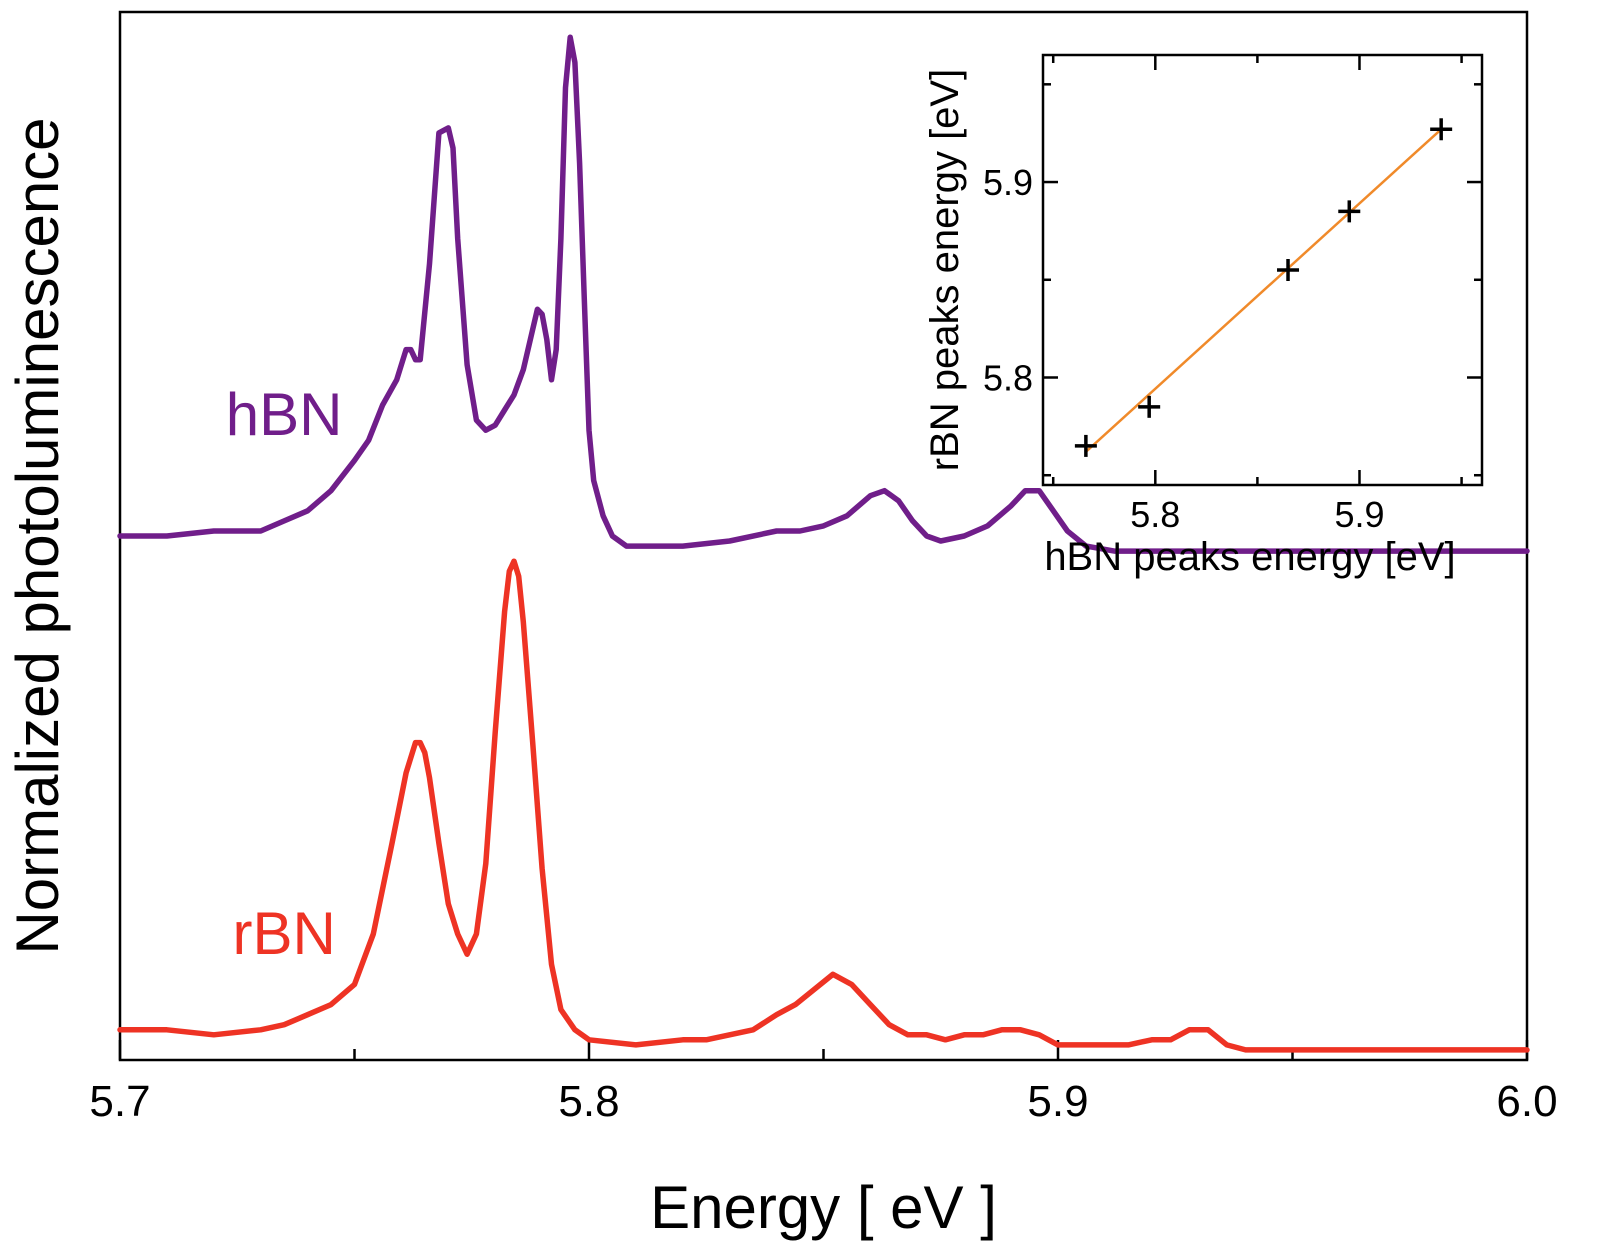 This screenshot has width=1598, height=1246. I want to click on inset-x-axis-label: hBN peaks energy [eV], so click(1249, 557).